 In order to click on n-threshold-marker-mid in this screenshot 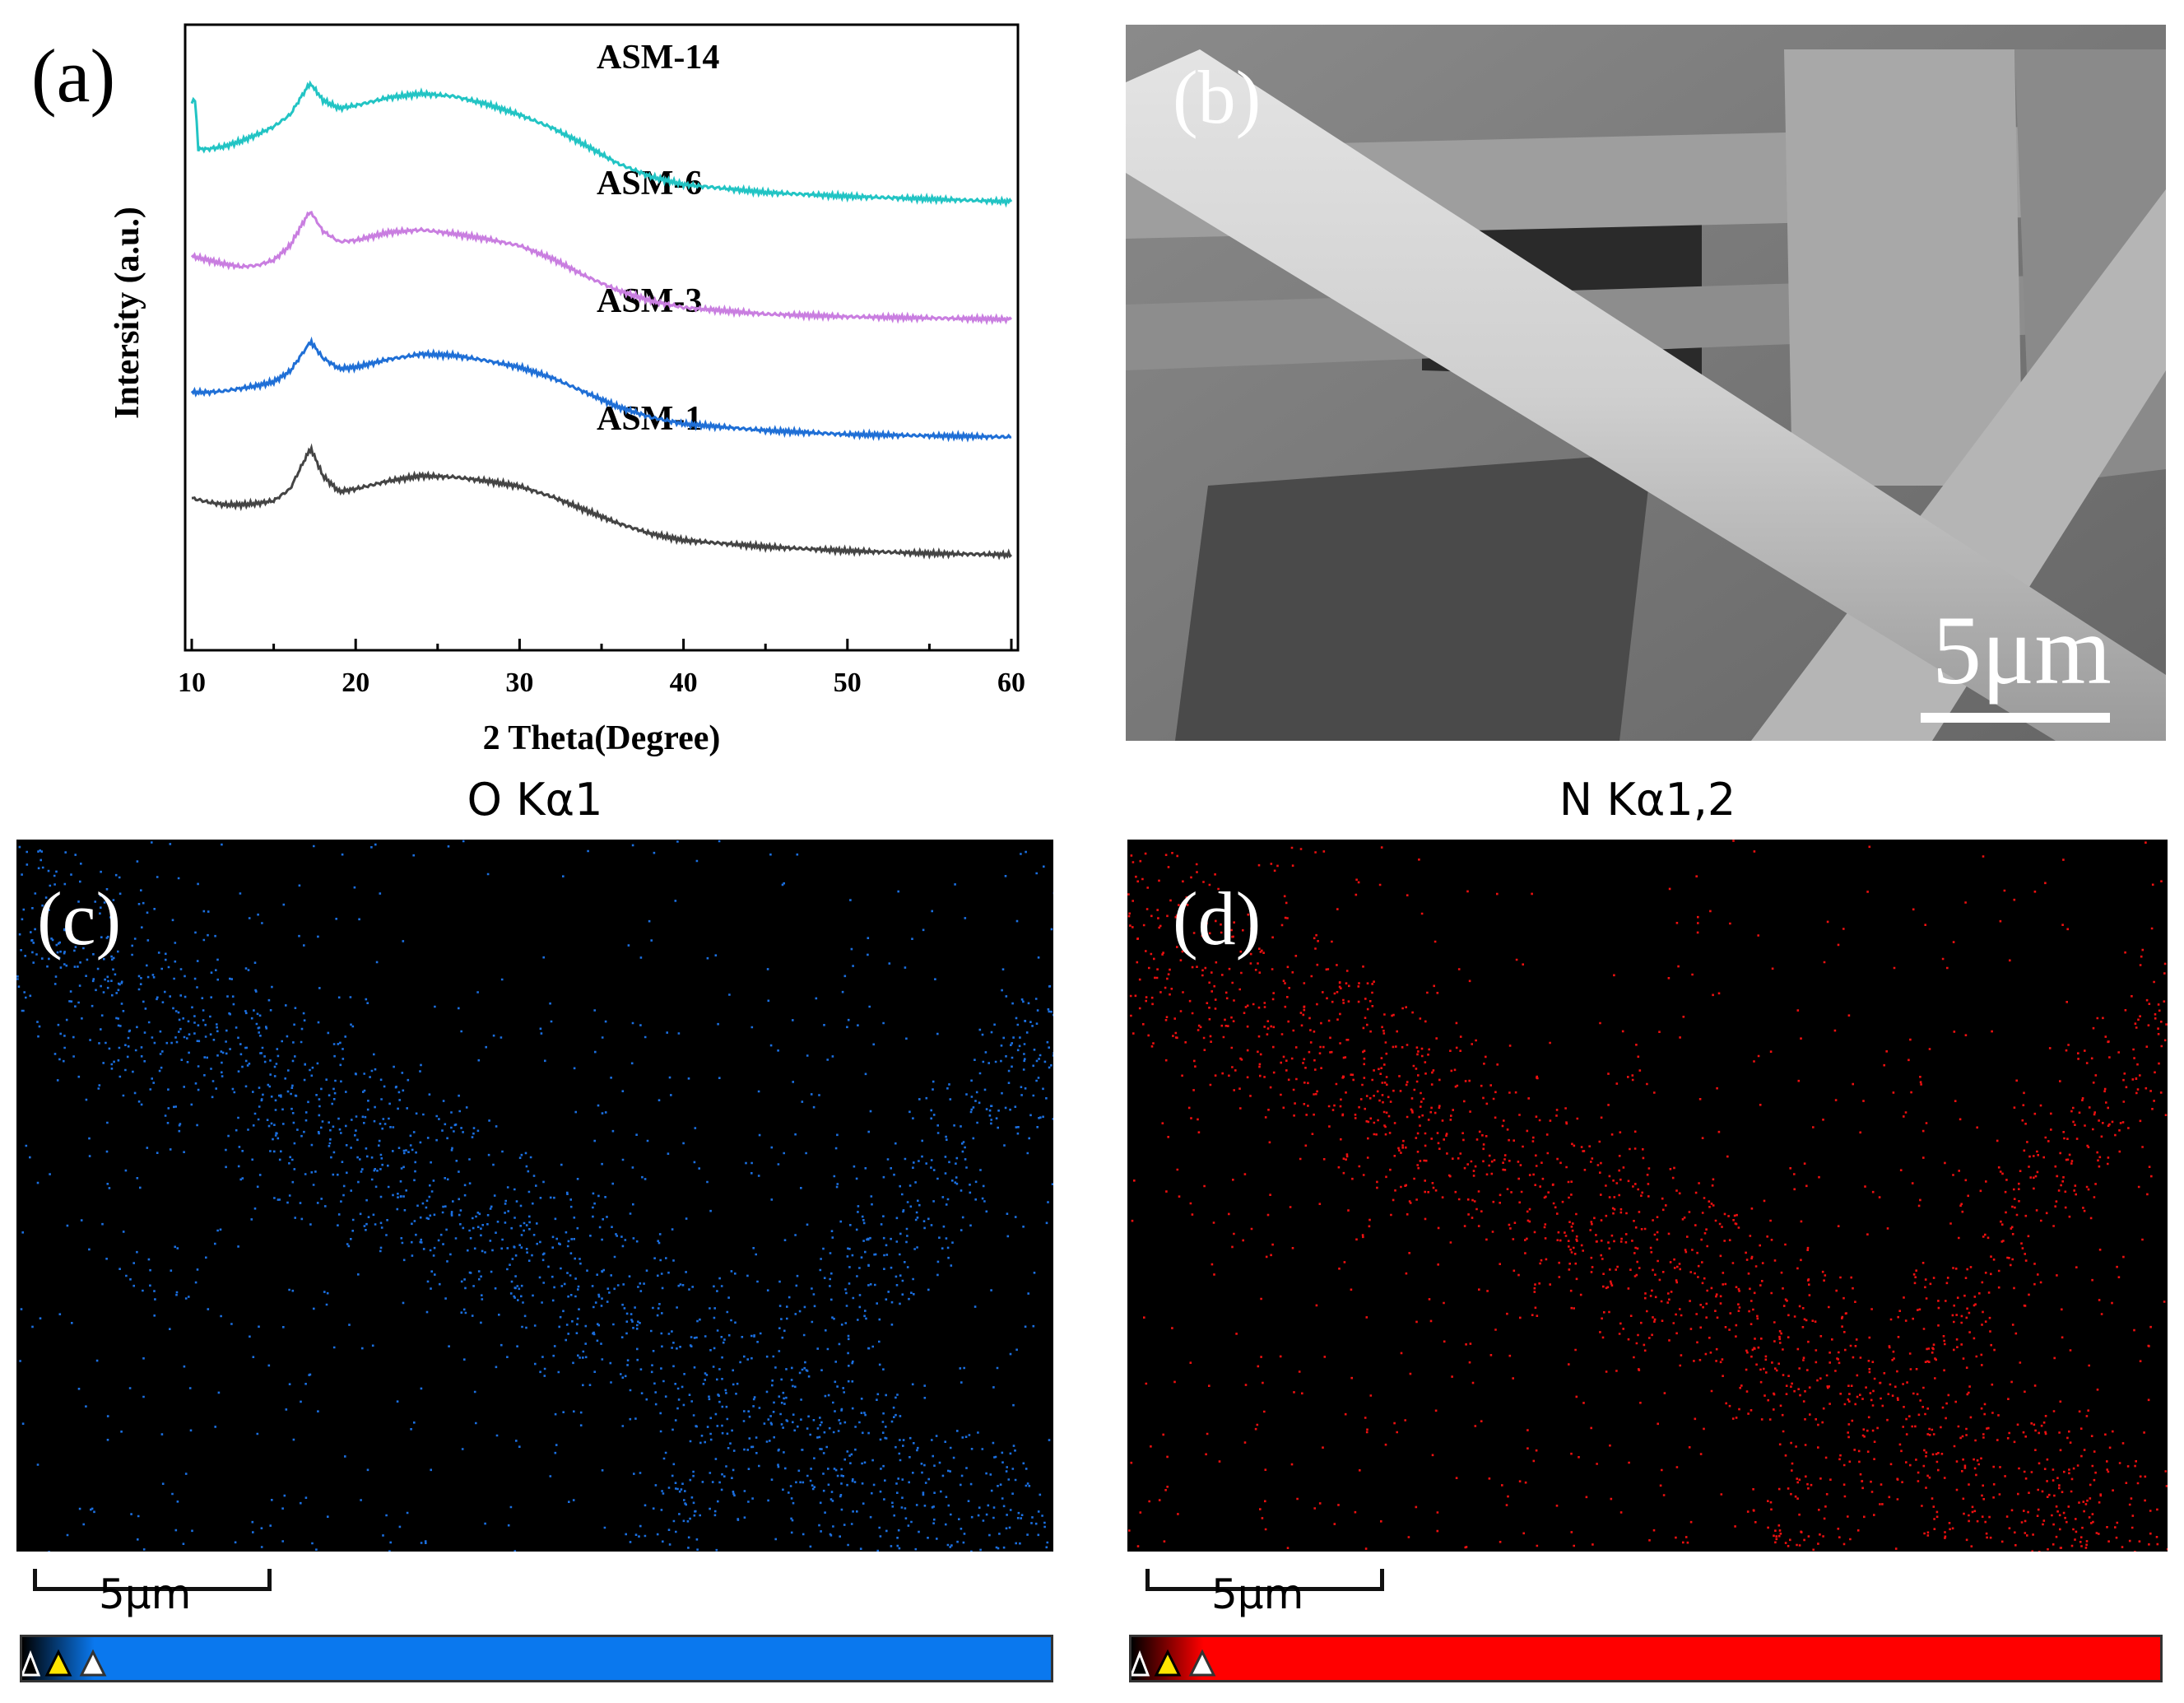, I will do `click(1168, 1663)`.